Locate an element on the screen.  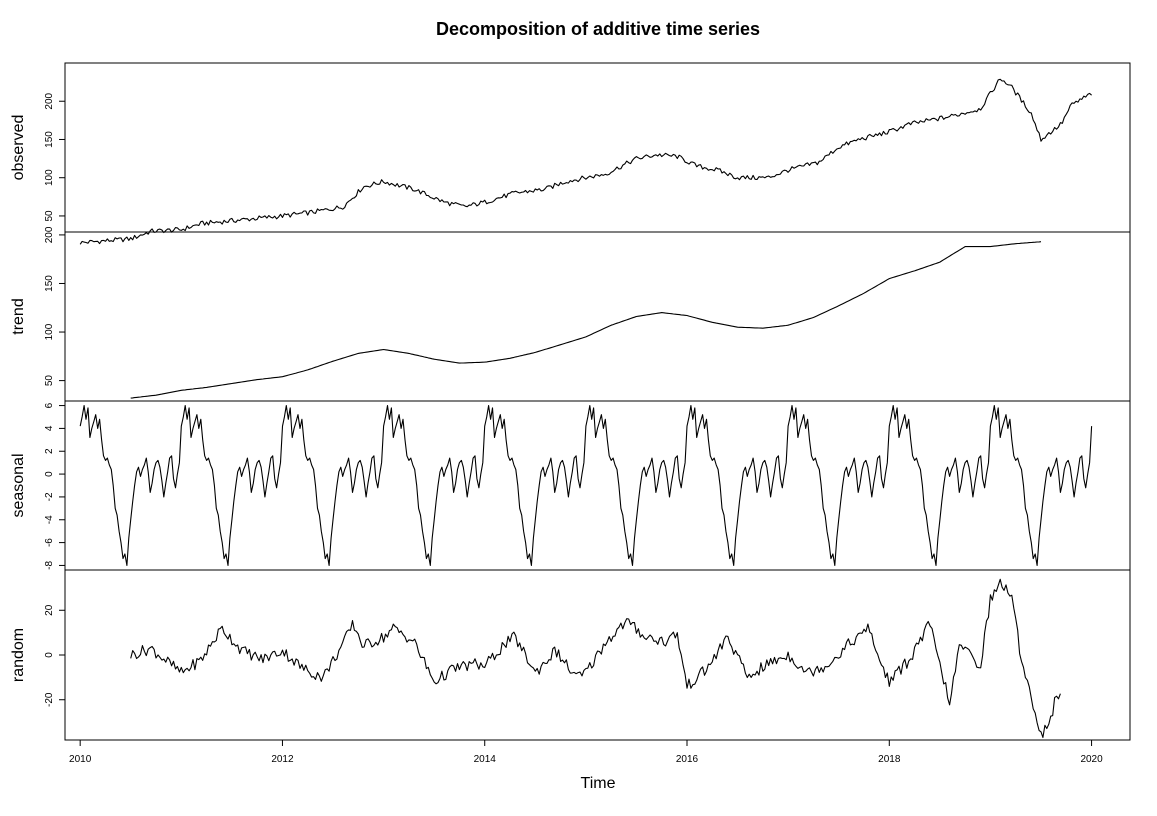
seasonal-ytick-label: 4 is located at coordinates (49, 428).